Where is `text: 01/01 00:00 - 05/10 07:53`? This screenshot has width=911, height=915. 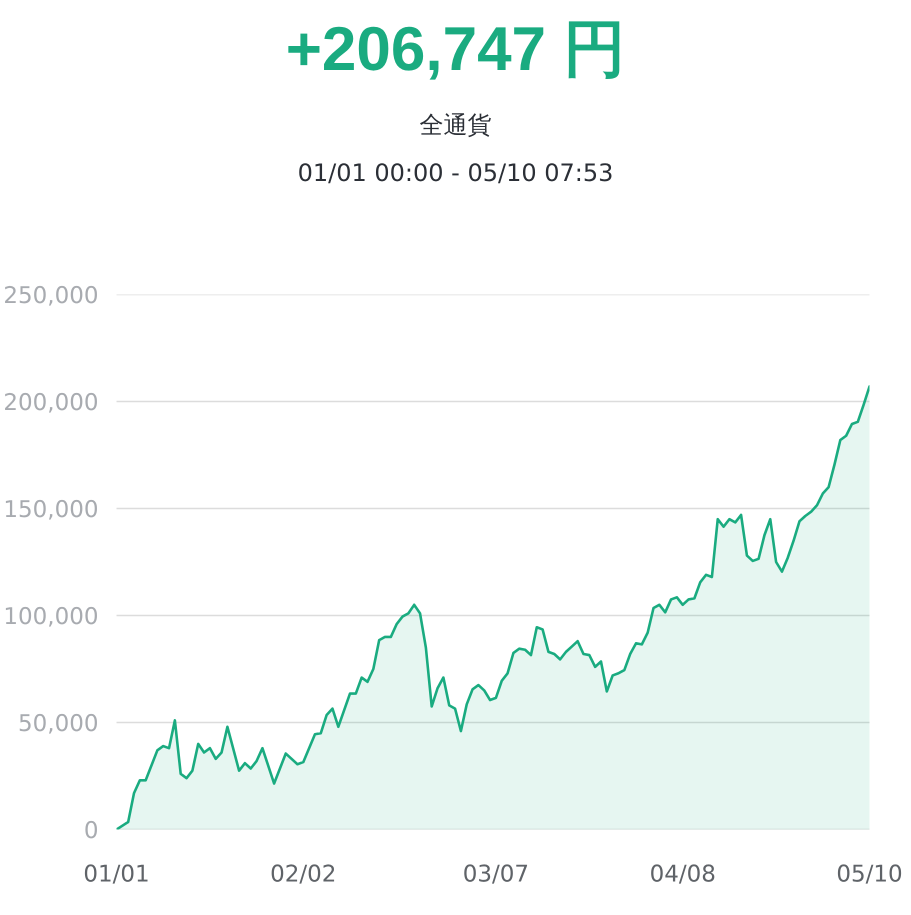 text: 01/01 00:00 - 05/10 07:53 is located at coordinates (456, 173).